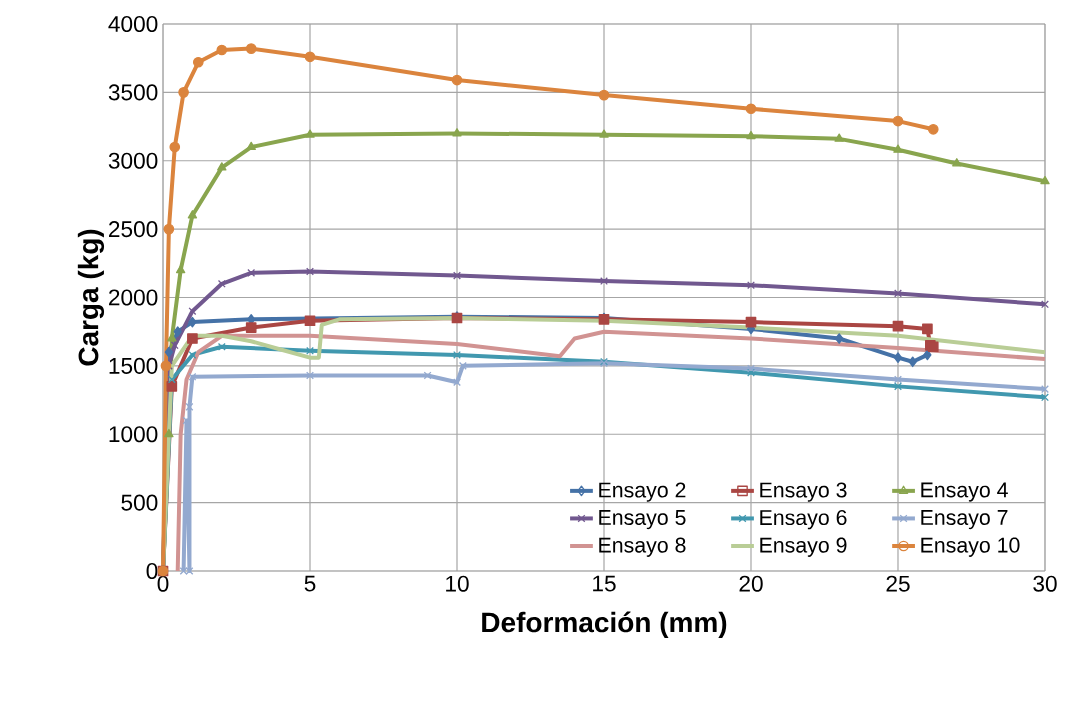 The width and height of the screenshot is (1065, 704). I want to click on legend-label: Ensayo 4, so click(964, 492).